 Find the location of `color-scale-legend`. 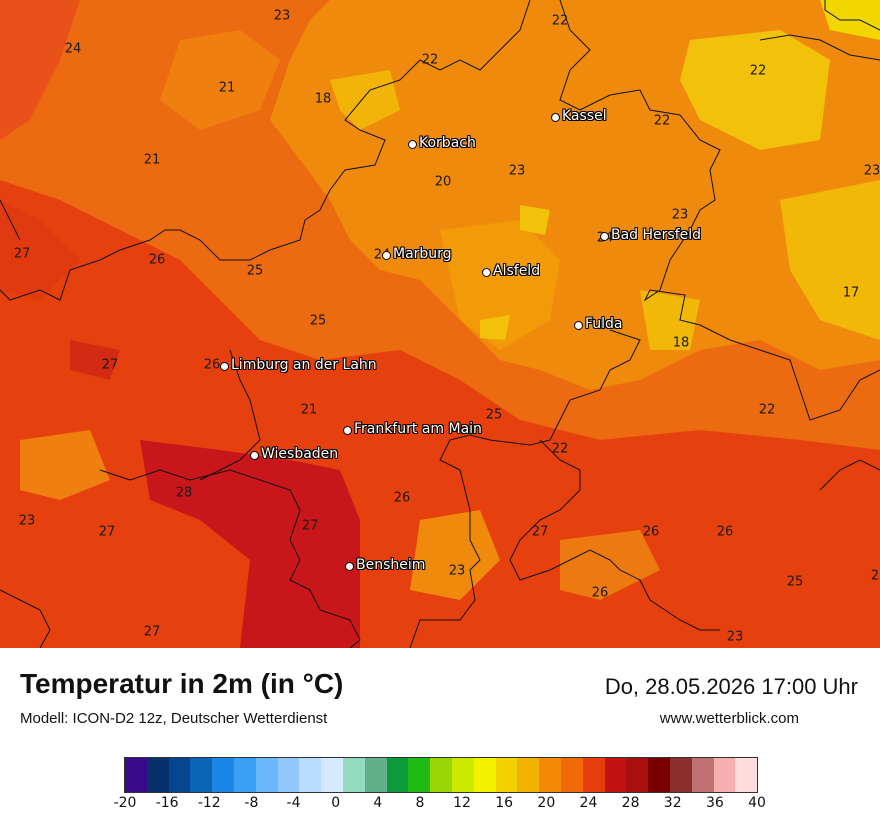

color-scale-legend is located at coordinates (441, 775).